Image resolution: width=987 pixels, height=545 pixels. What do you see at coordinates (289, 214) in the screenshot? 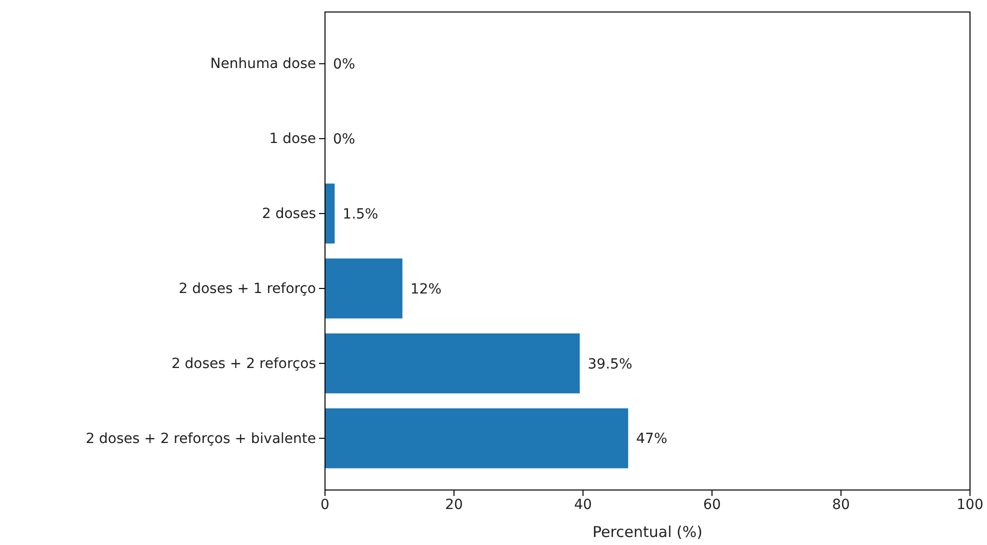
I see `y-tick-label: 2 doses` at bounding box center [289, 214].